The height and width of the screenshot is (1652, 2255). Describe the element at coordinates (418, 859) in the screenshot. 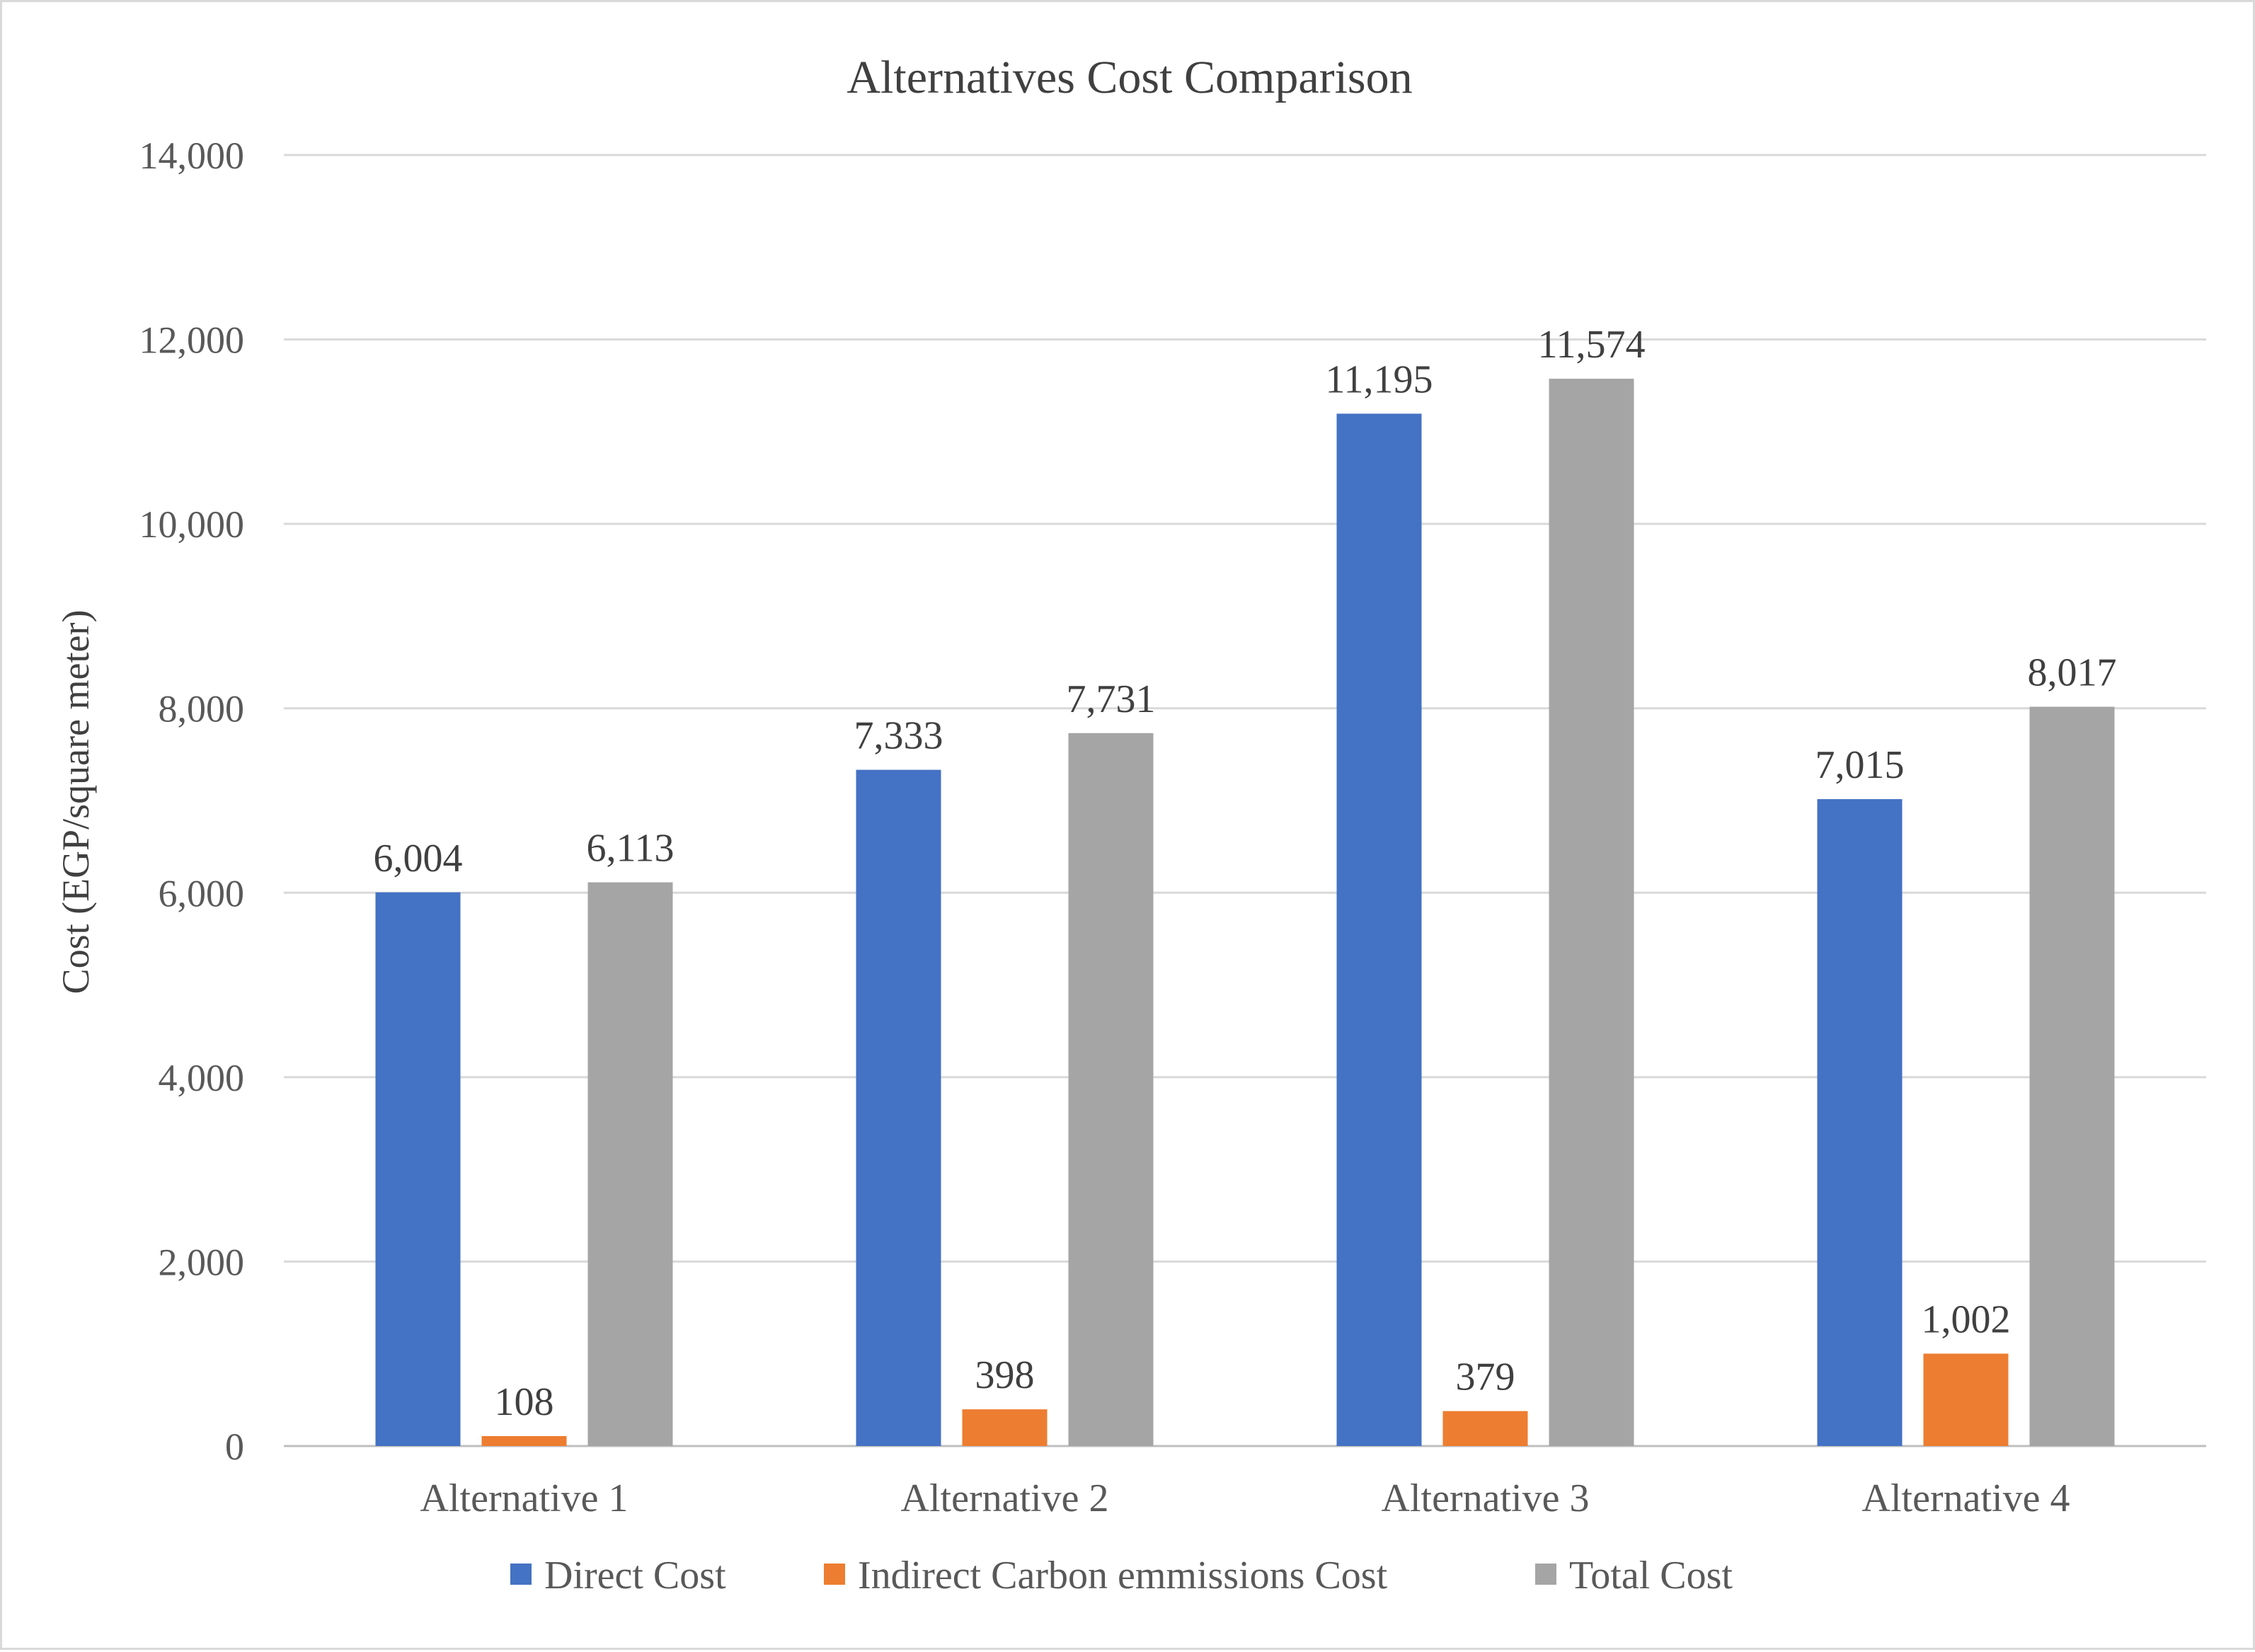

I see `data-label: 6,004` at that location.